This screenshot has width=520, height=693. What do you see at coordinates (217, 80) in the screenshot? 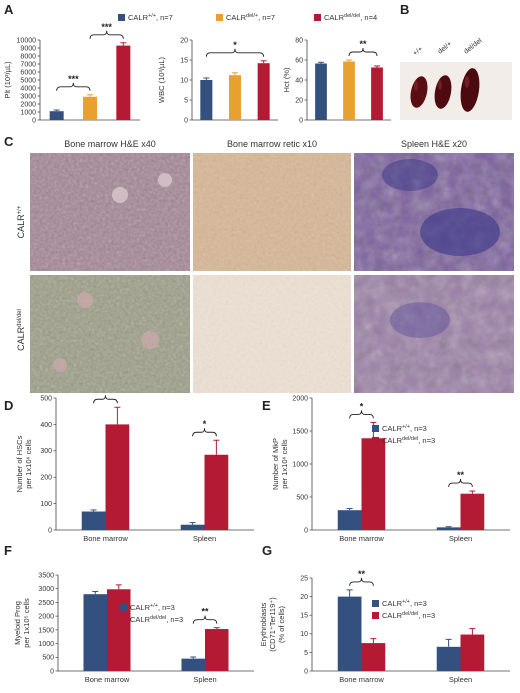
I see `chart-wbc: 0 5 10 15 20 WBC (10³/µL) *` at bounding box center [217, 80].